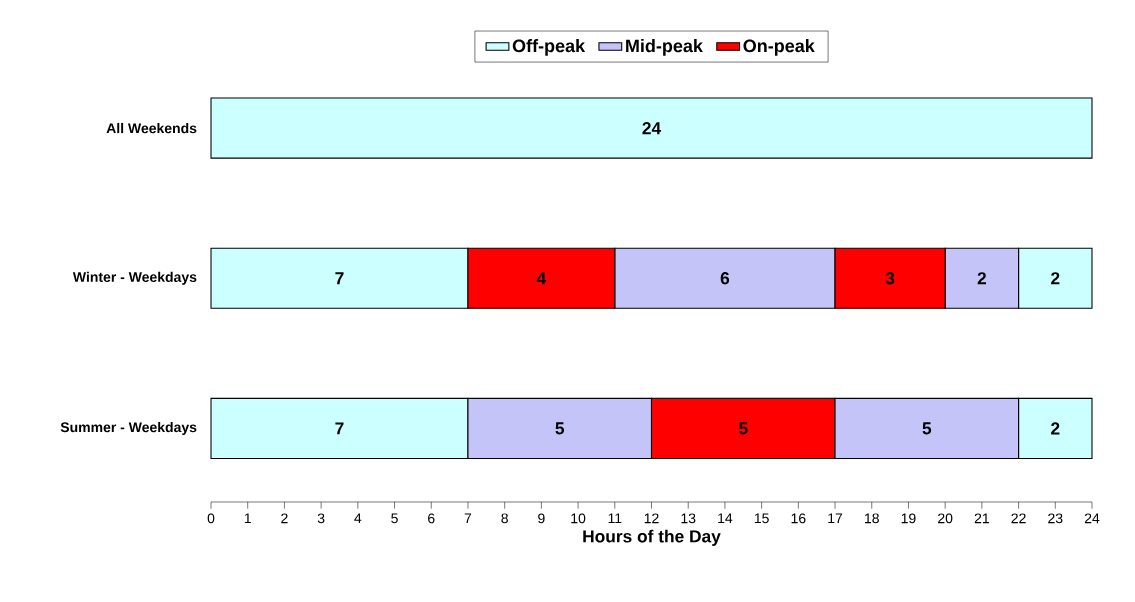 The image size is (1135, 602). Describe the element at coordinates (468, 518) in the screenshot. I see `x-tick-label: 7` at that location.